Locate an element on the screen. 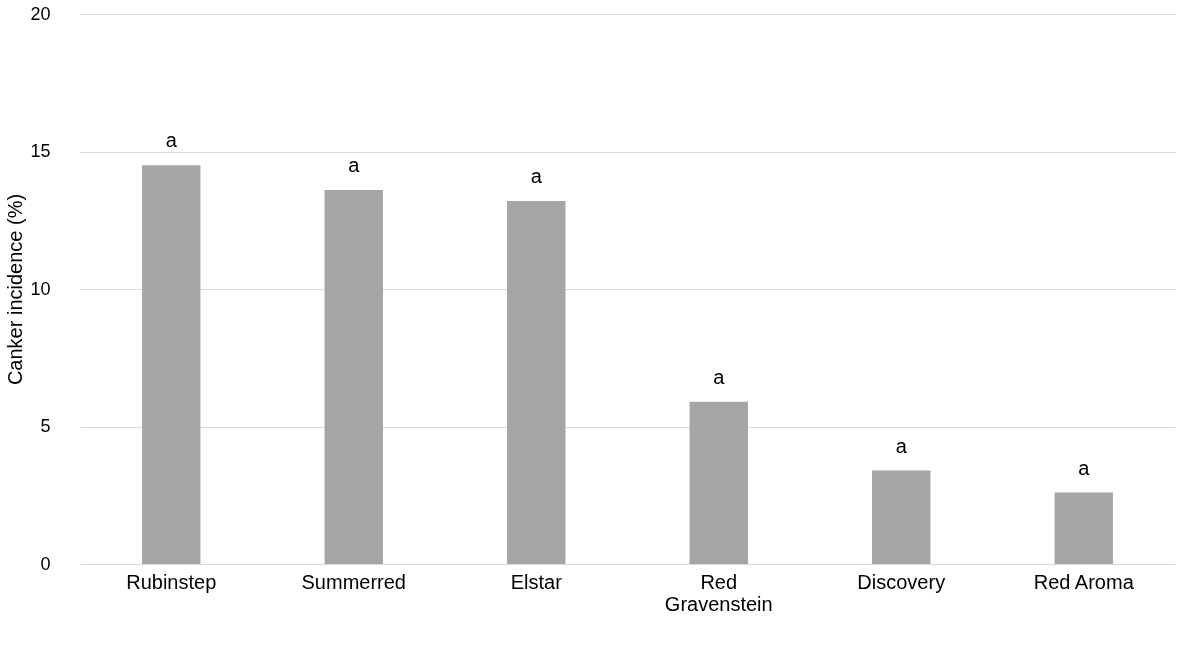 The image size is (1192, 653). x-tick-label: Summerred is located at coordinates (353, 581).